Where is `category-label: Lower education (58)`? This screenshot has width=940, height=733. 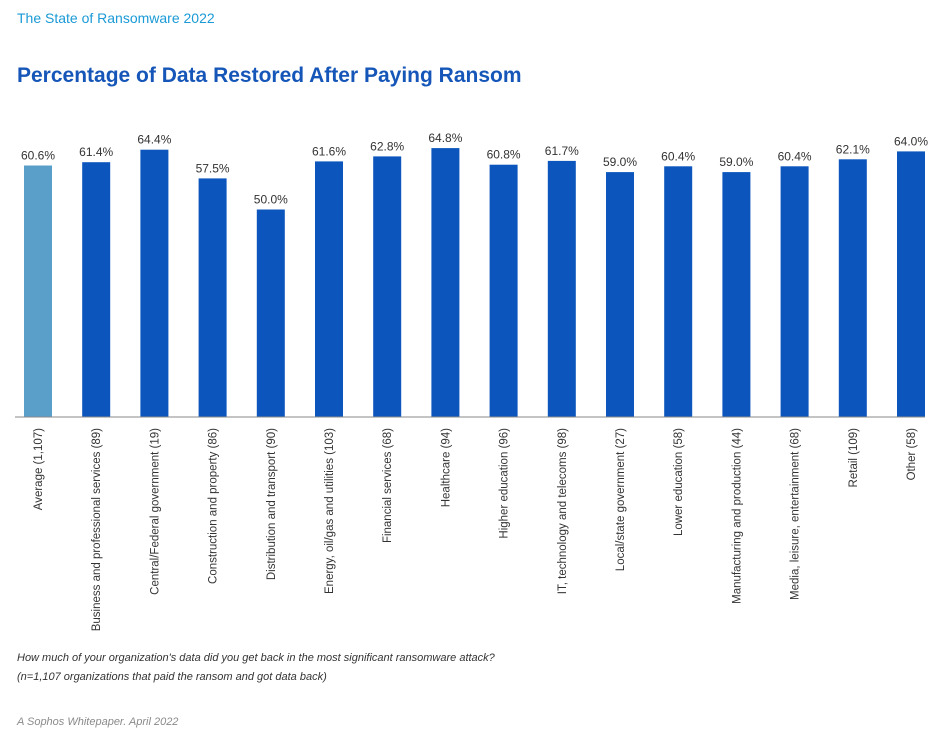 category-label: Lower education (58) is located at coordinates (679, 482).